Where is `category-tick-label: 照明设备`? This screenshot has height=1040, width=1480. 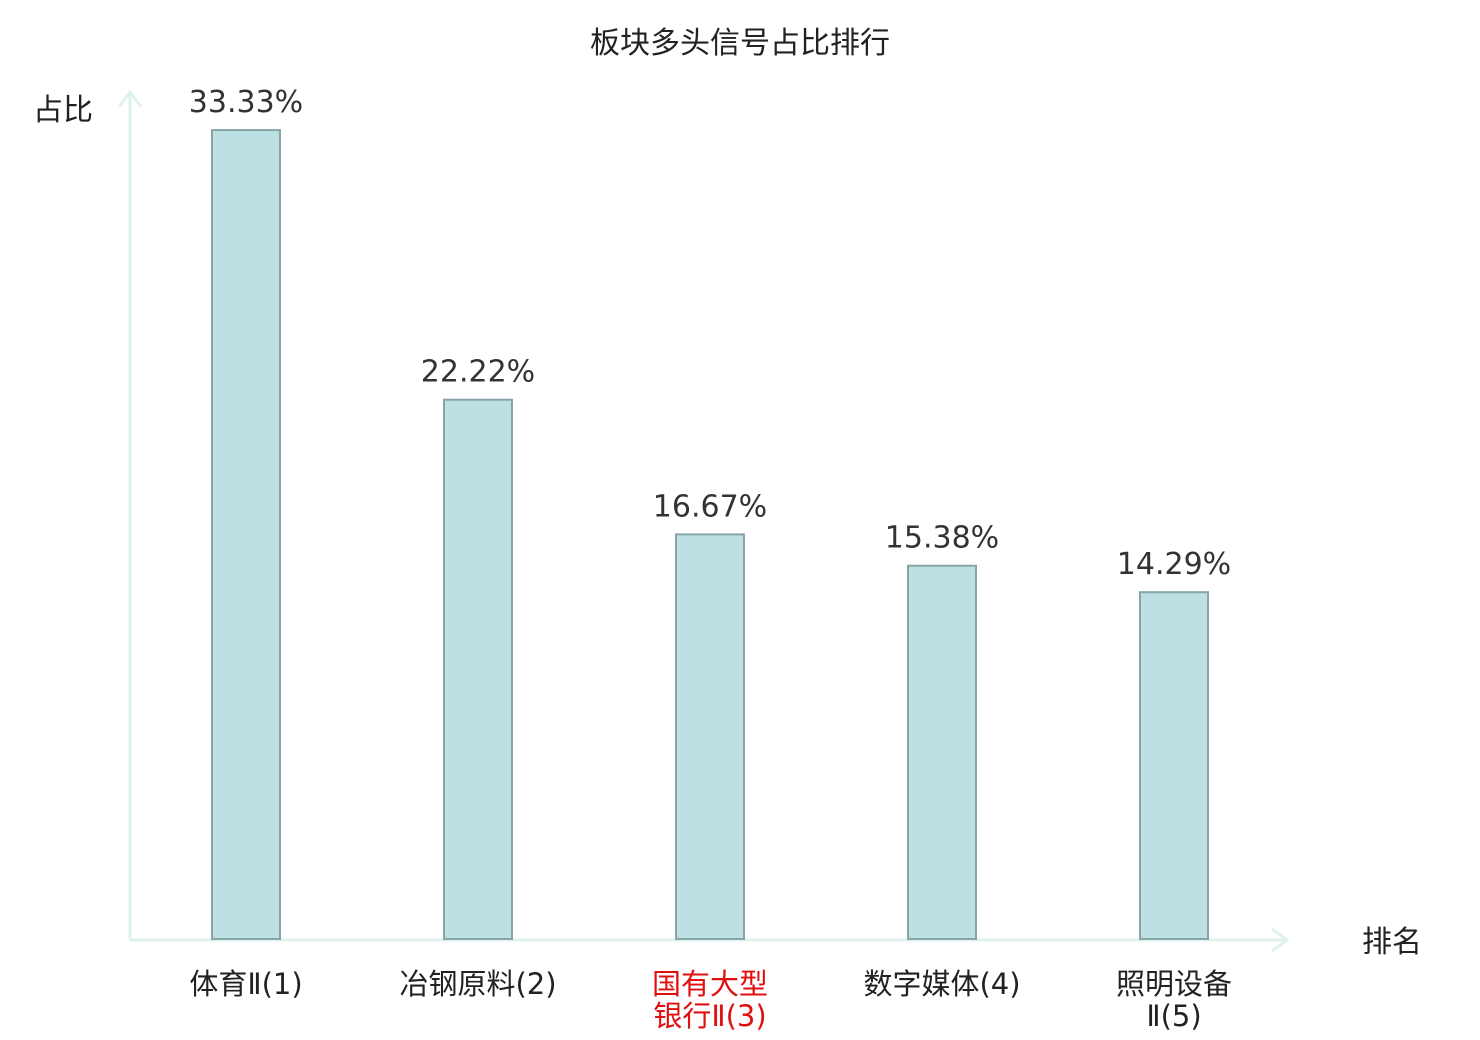
category-tick-label: 照明设备 is located at coordinates (1174, 984).